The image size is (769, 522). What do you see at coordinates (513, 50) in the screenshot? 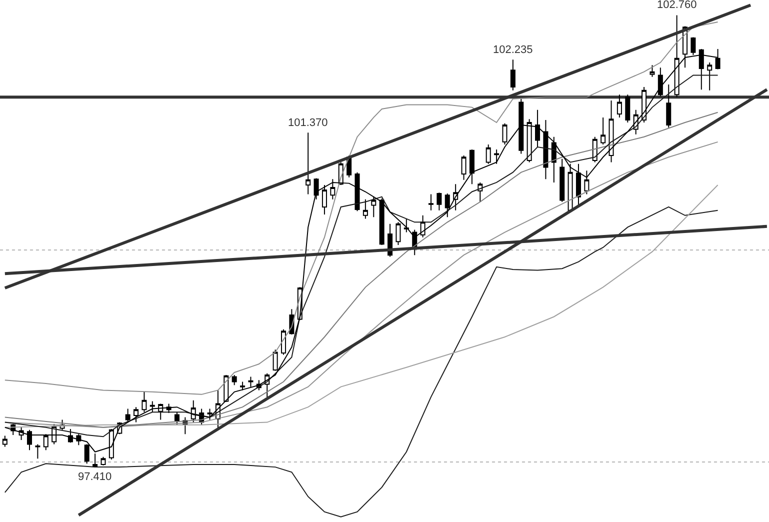
I see `annotation: 102.235` at bounding box center [513, 50].